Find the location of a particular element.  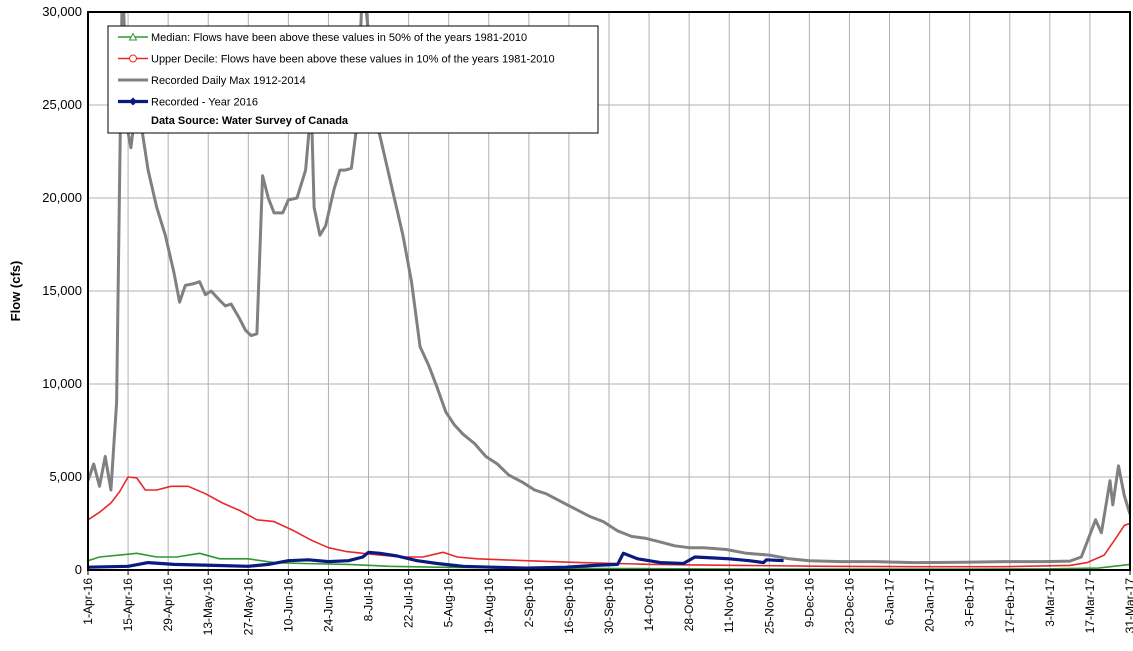

x-tick-label: 20-Jan-17 is located at coordinates (930, 605).